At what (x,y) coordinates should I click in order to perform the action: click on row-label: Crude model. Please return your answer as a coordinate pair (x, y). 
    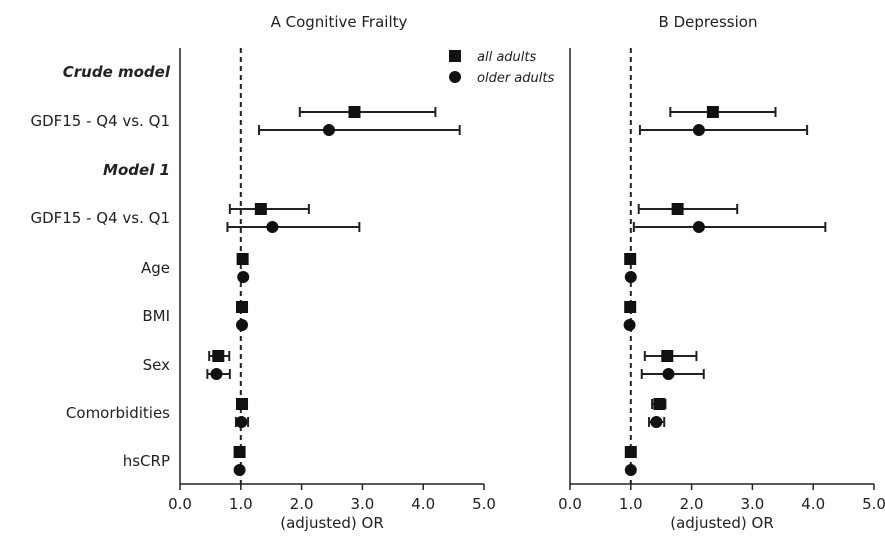
    Looking at the image, I should click on (117, 72).